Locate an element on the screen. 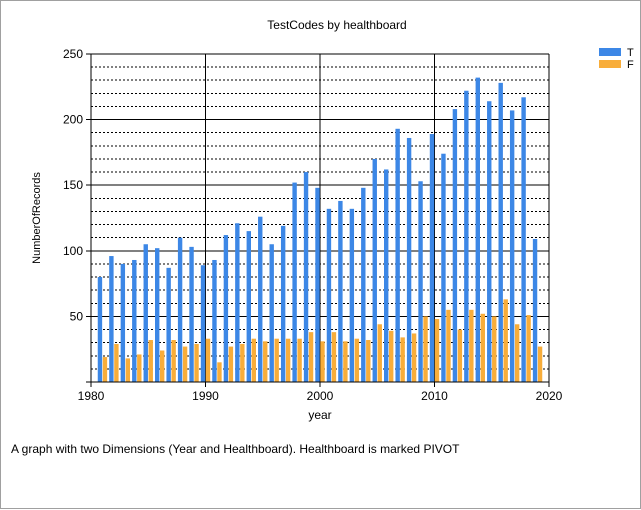 Image resolution: width=641 pixels, height=510 pixels. bar-F-1982 is located at coordinates (116, 362).